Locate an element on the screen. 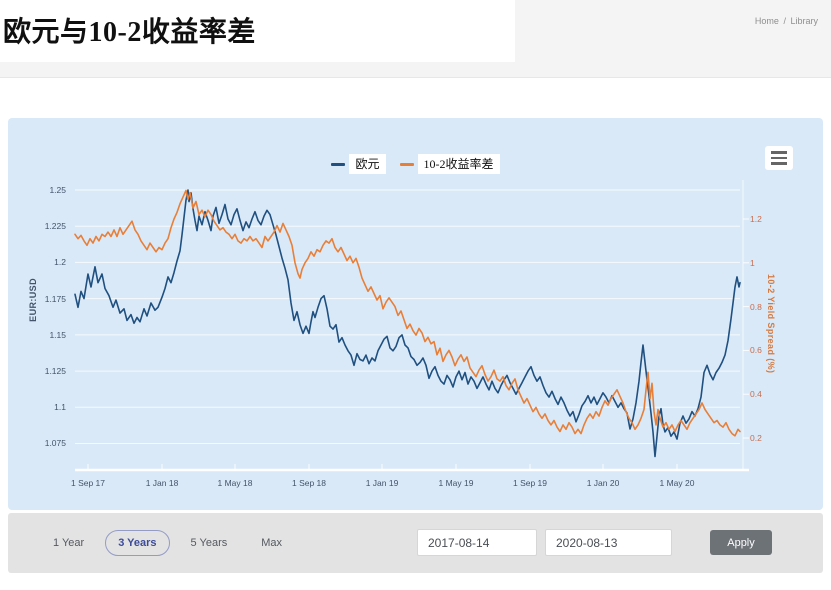  range-3-years-button: 3 Years is located at coordinates (137, 543).